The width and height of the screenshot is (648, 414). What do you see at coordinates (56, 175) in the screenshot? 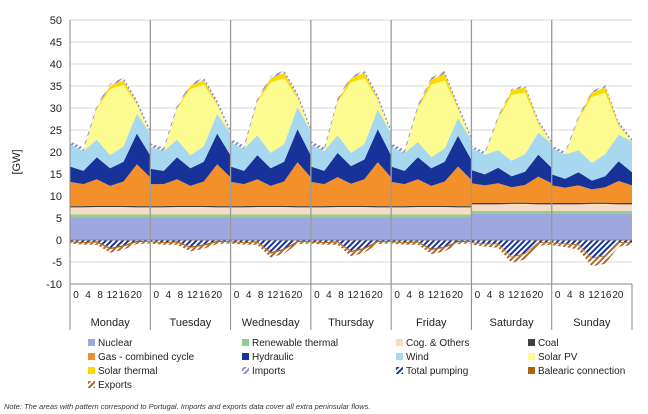
I see `y-tick-label: 15` at bounding box center [56, 175].